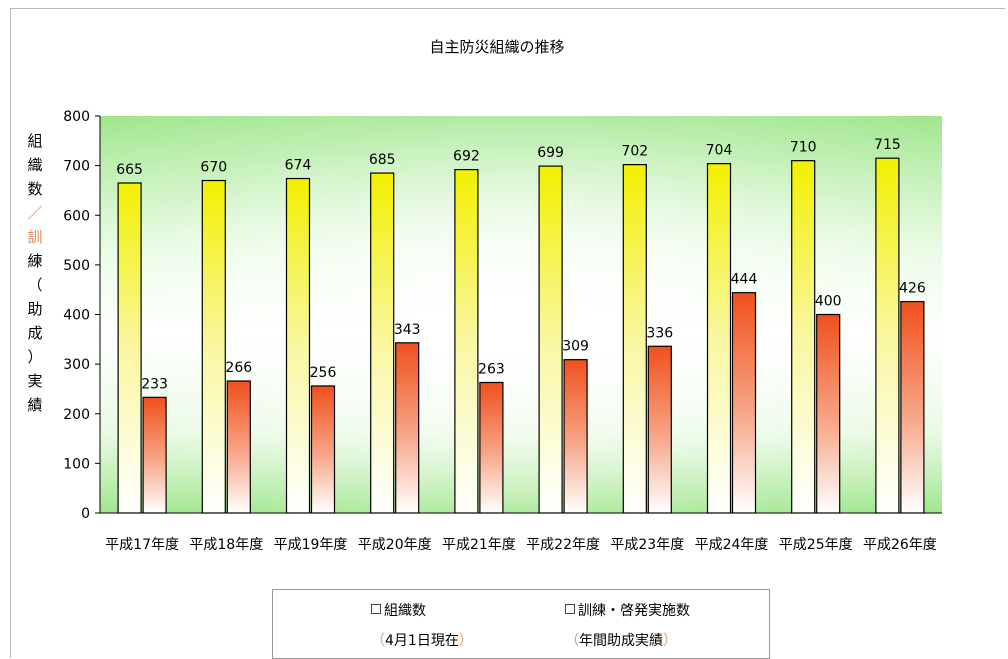 This screenshot has height=659, width=1008. Describe the element at coordinates (34, 141) in the screenshot. I see `y-axis-label-char: 組` at that location.